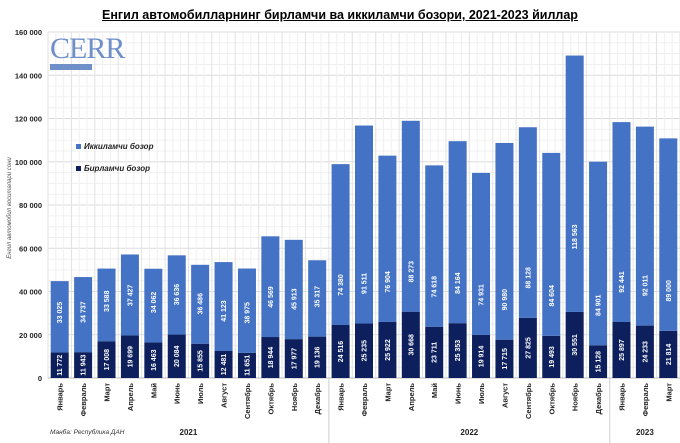  What do you see at coordinates (669, 291) in the screenshot?
I see `data-label-secondary: 89 000` at bounding box center [669, 291].